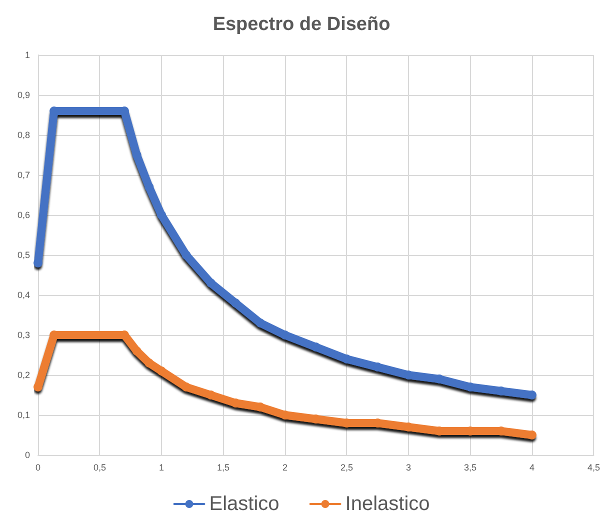  I want to click on x-tick-label: 4,5, so click(593, 467).